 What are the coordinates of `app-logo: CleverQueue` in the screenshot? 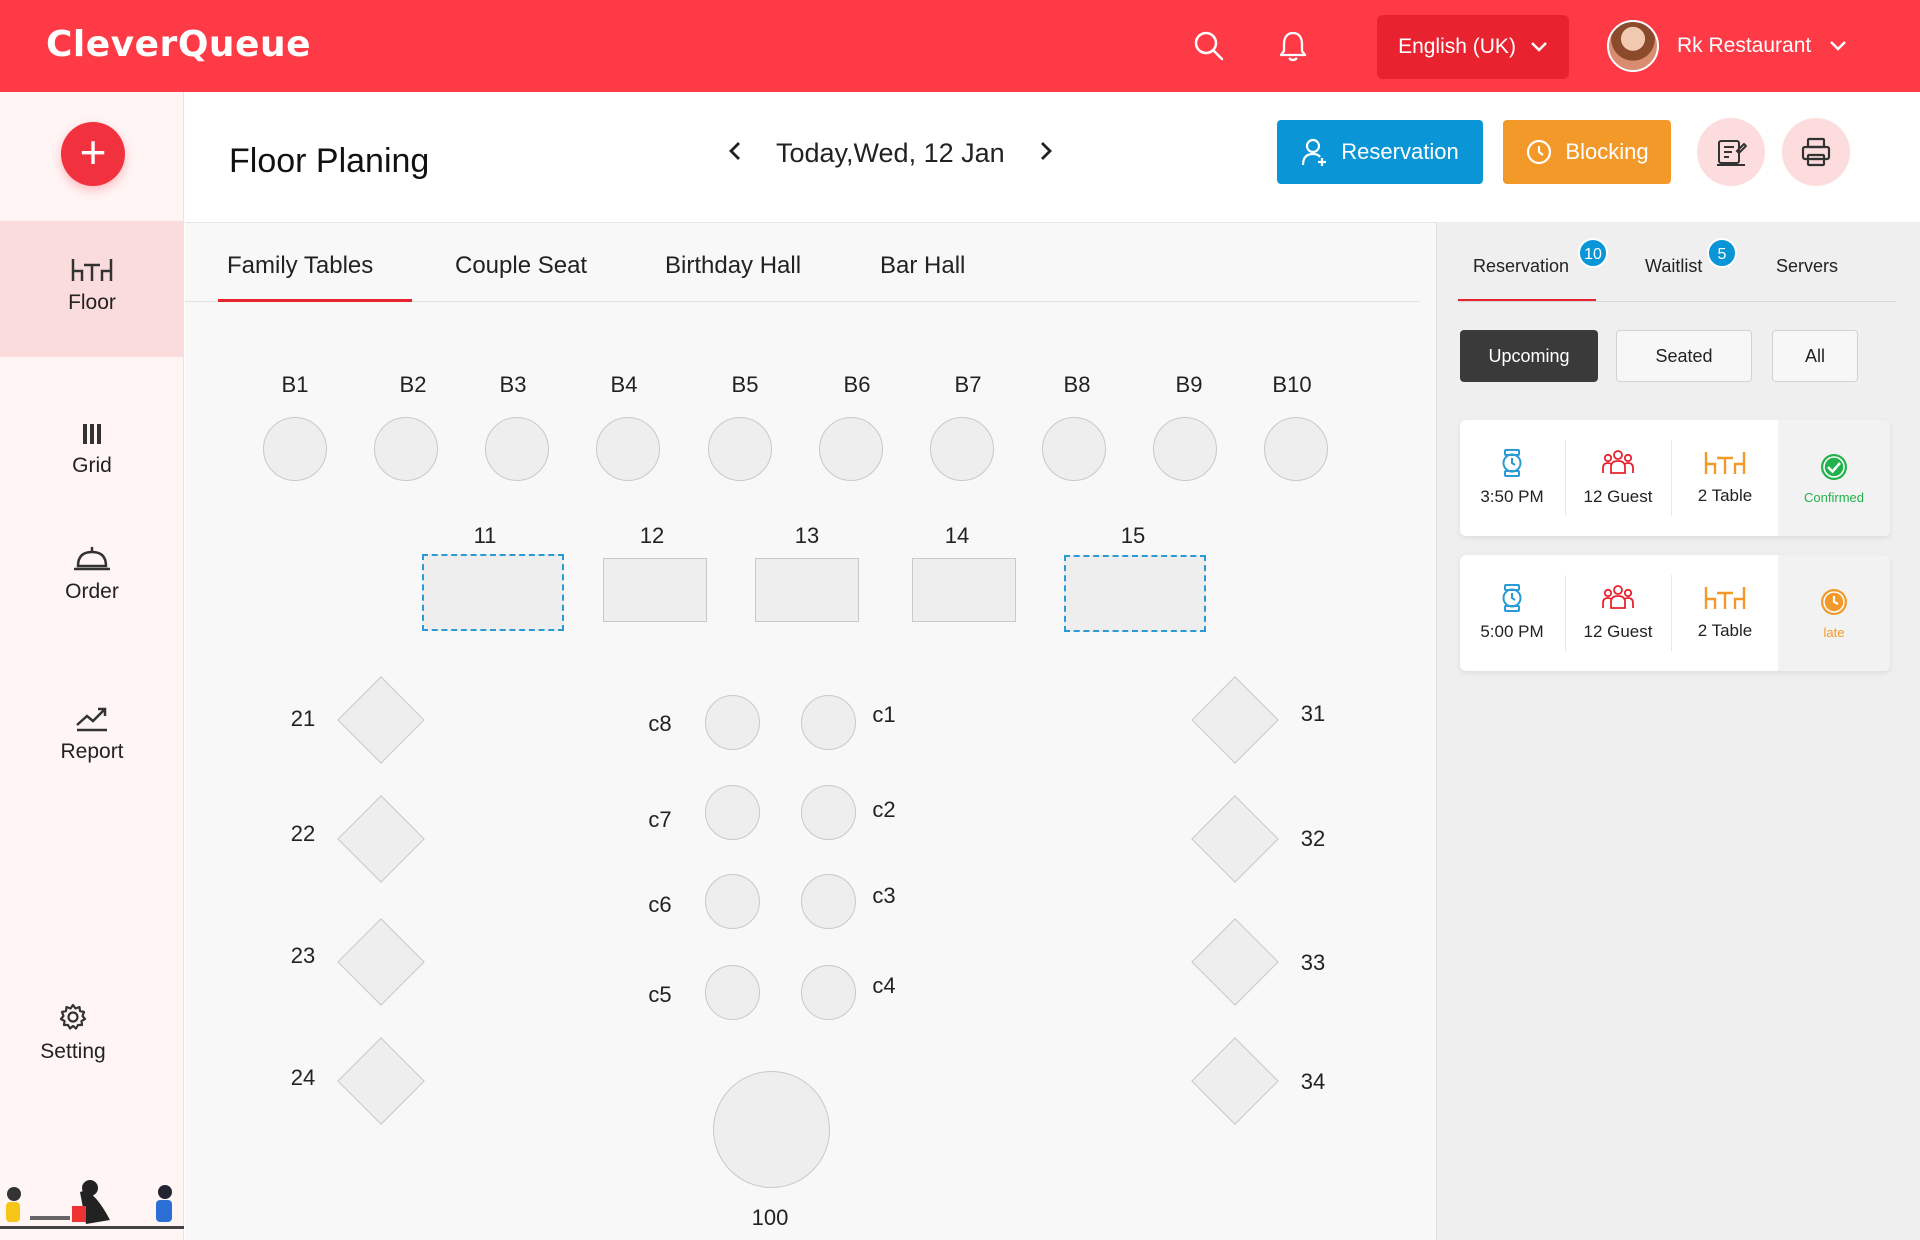 It's located at (179, 44).